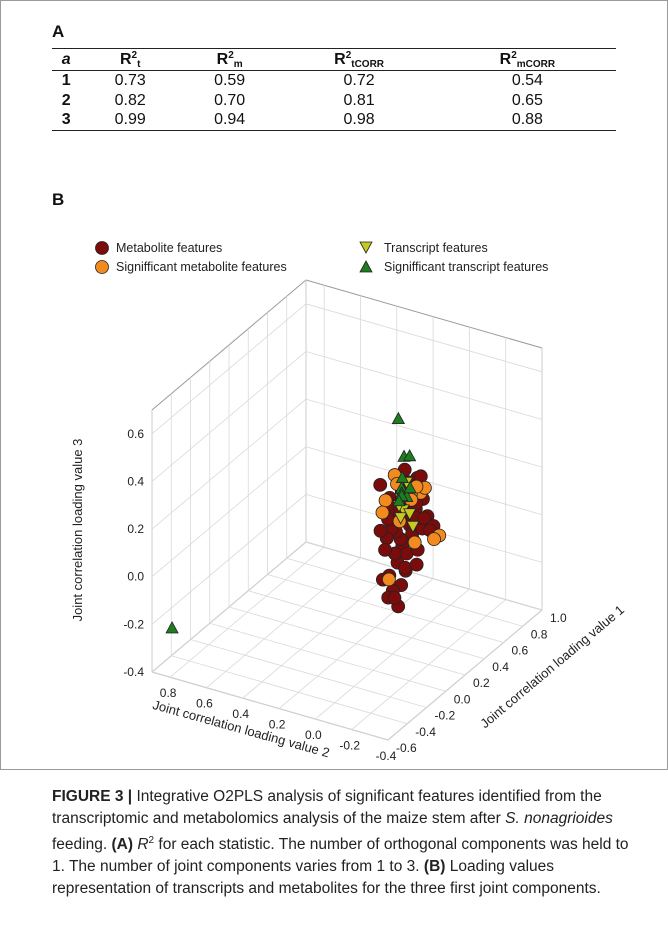 The image size is (668, 949). I want to click on legend-transcript-label: Transcript features, so click(436, 248).